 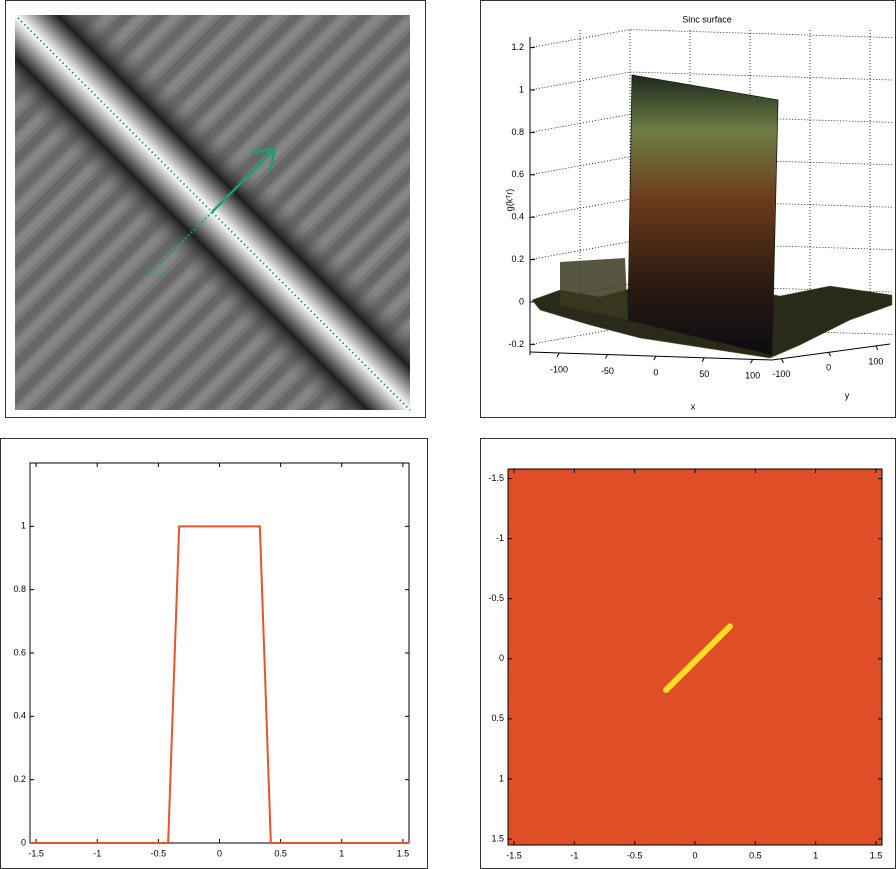 What do you see at coordinates (559, 369) in the screenshot?
I see `x-tick-label: -100` at bounding box center [559, 369].